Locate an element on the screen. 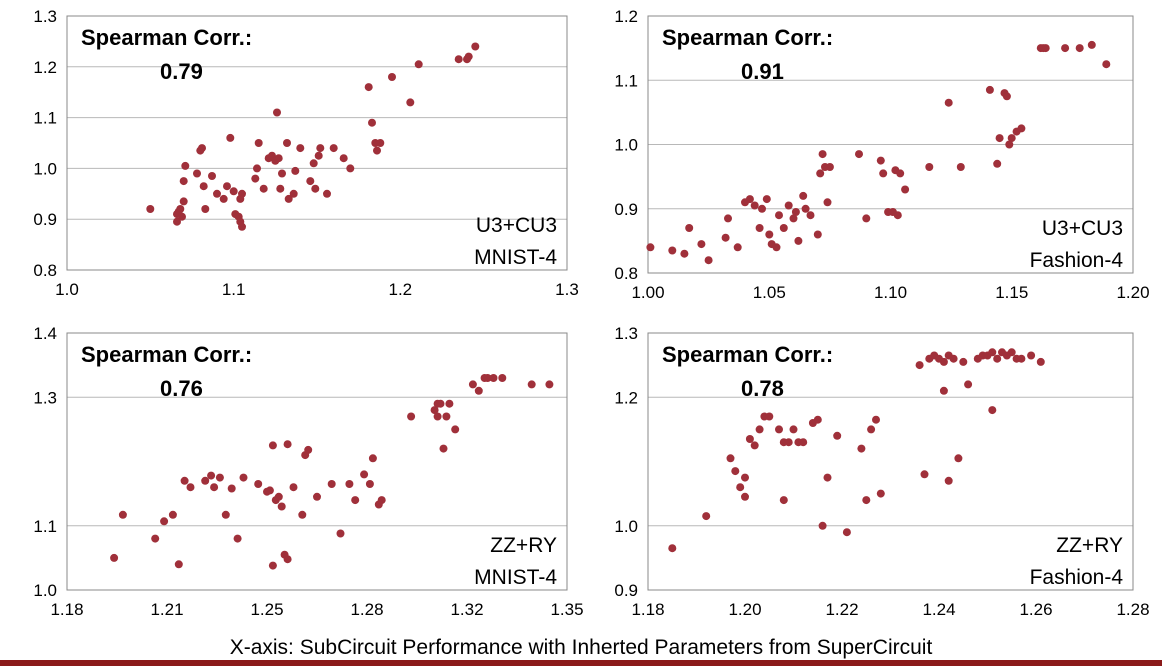  x-tick-label: 1.21 is located at coordinates (166, 609).